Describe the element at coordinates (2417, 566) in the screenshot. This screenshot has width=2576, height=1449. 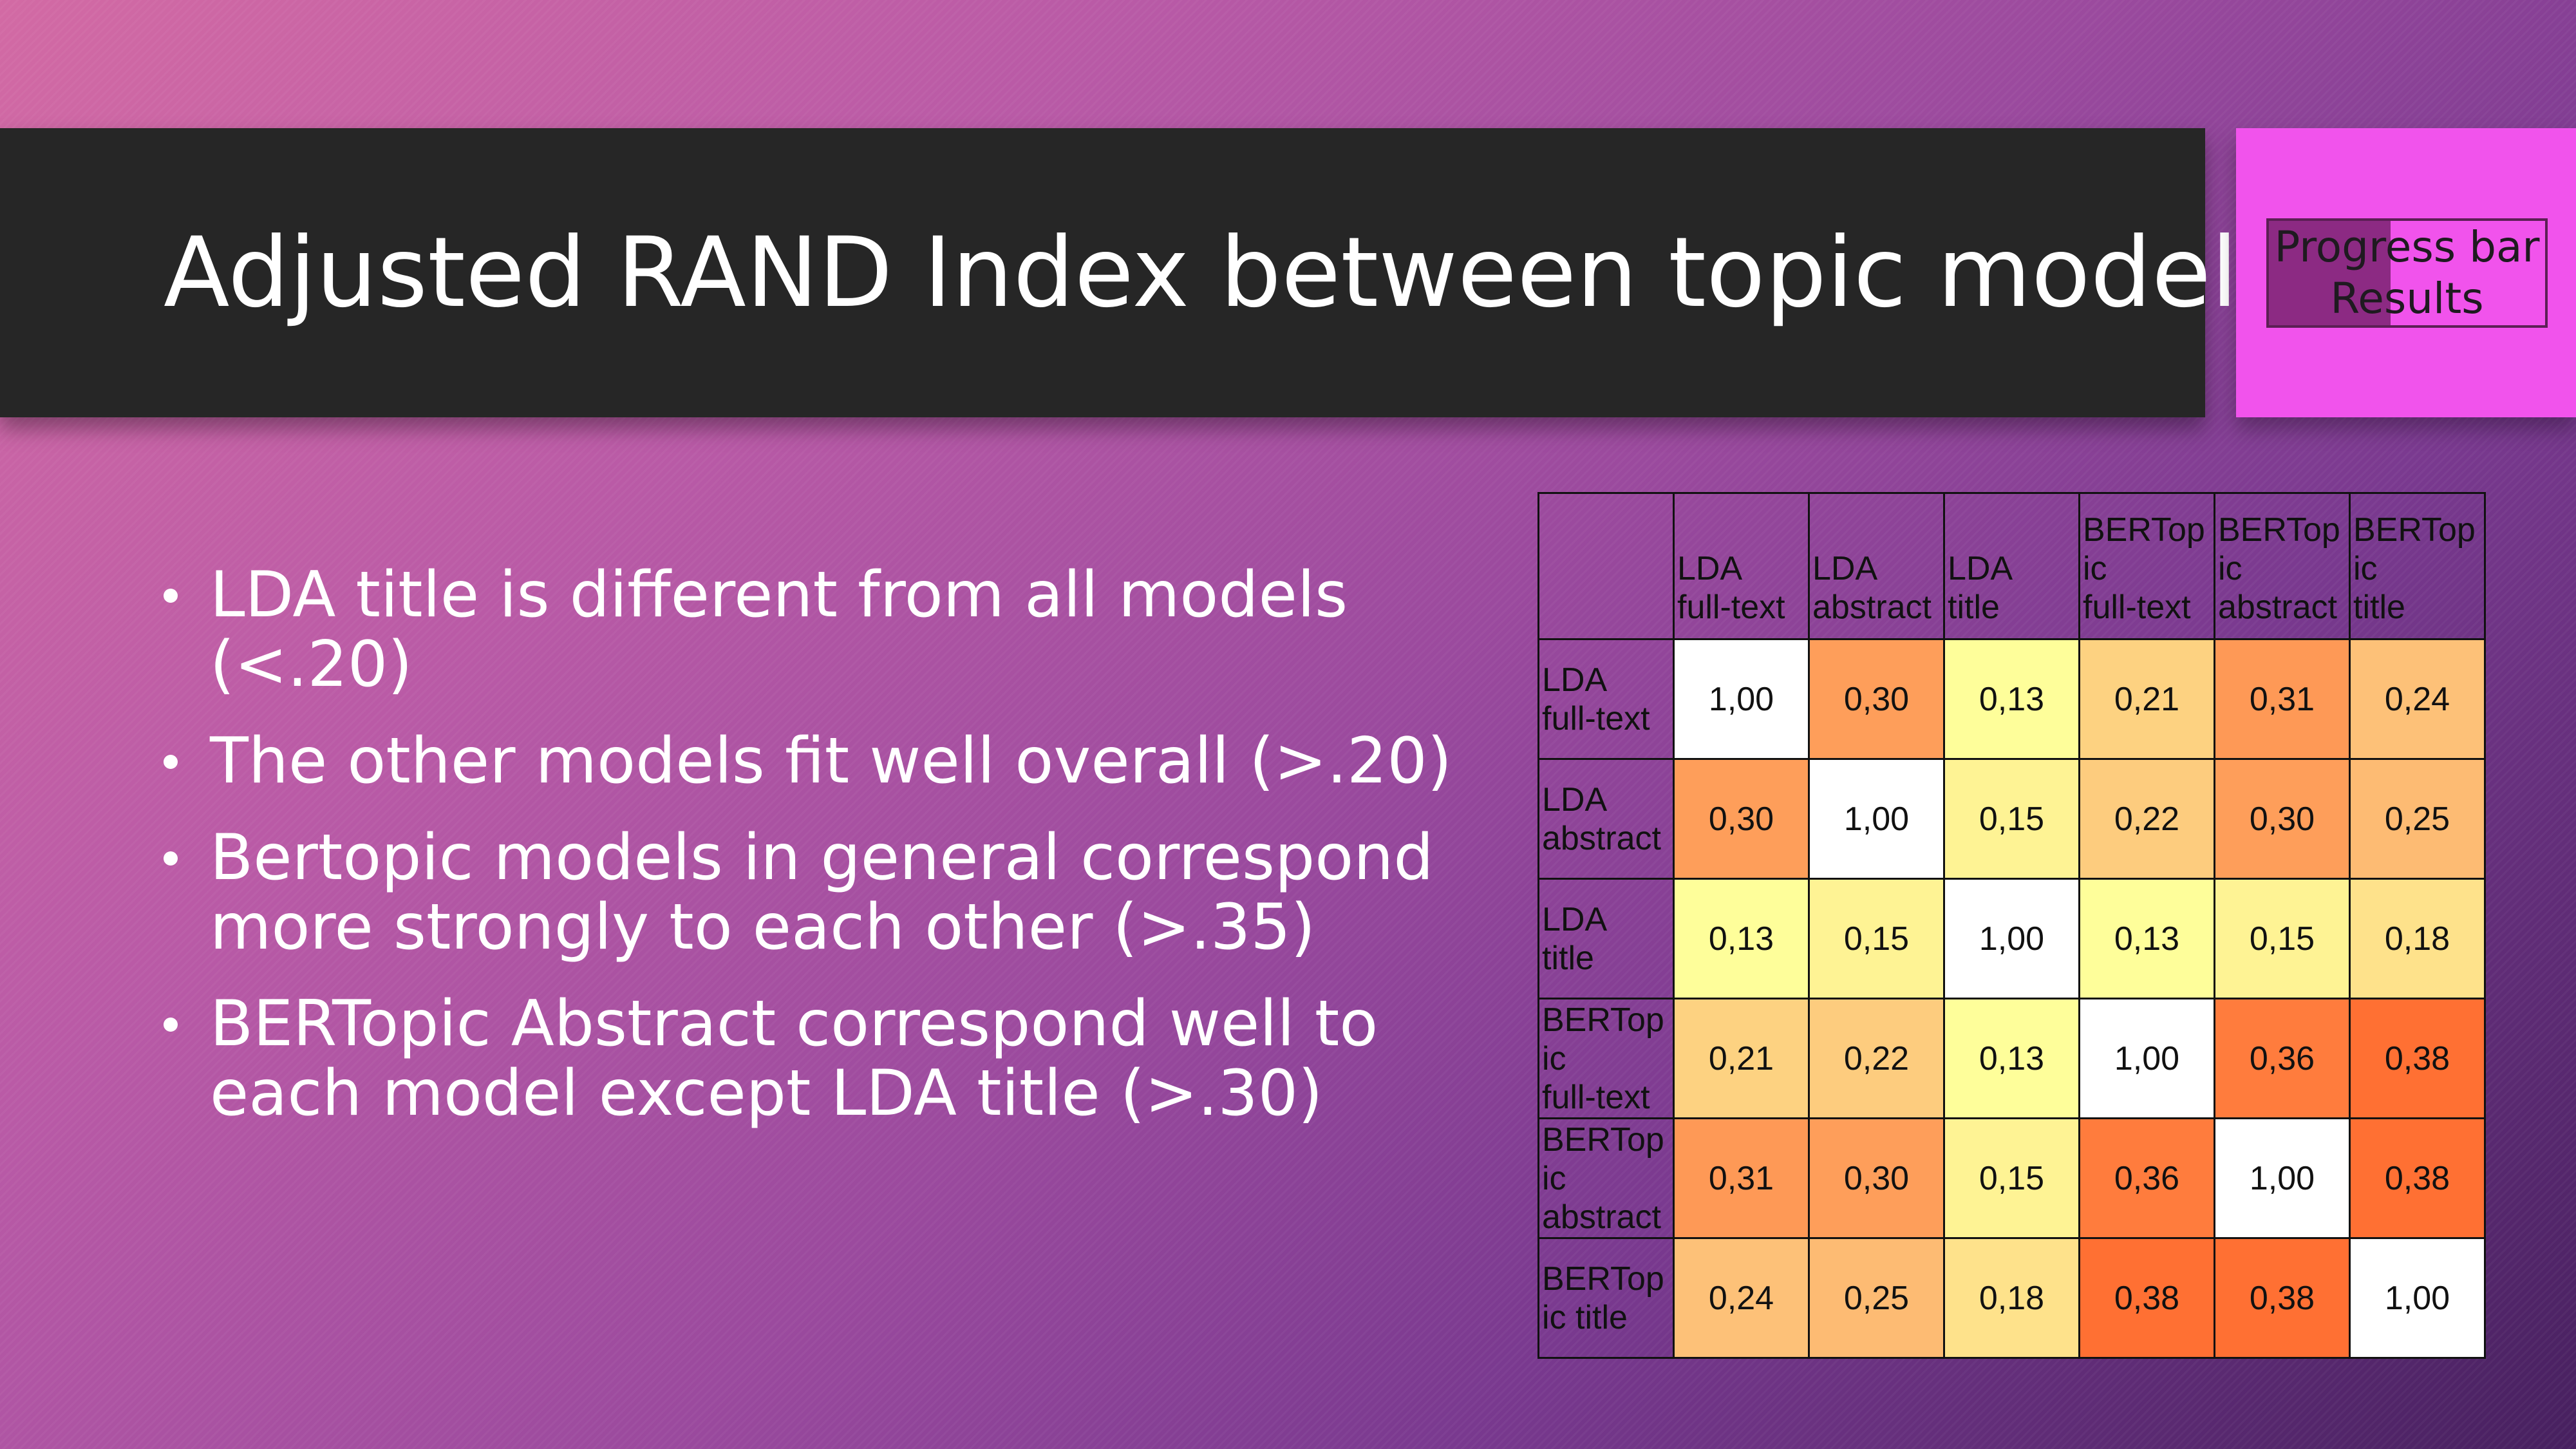
I see `heatmap-column-label: BERTop ic title` at that location.